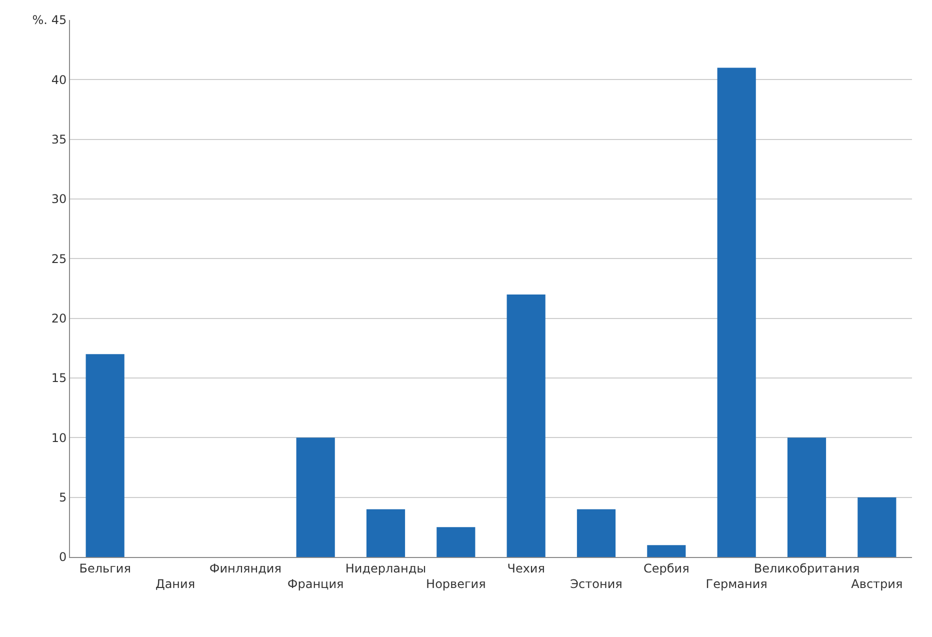  Describe the element at coordinates (737, 584) in the screenshot. I see `x-tick-label: Германия` at that location.